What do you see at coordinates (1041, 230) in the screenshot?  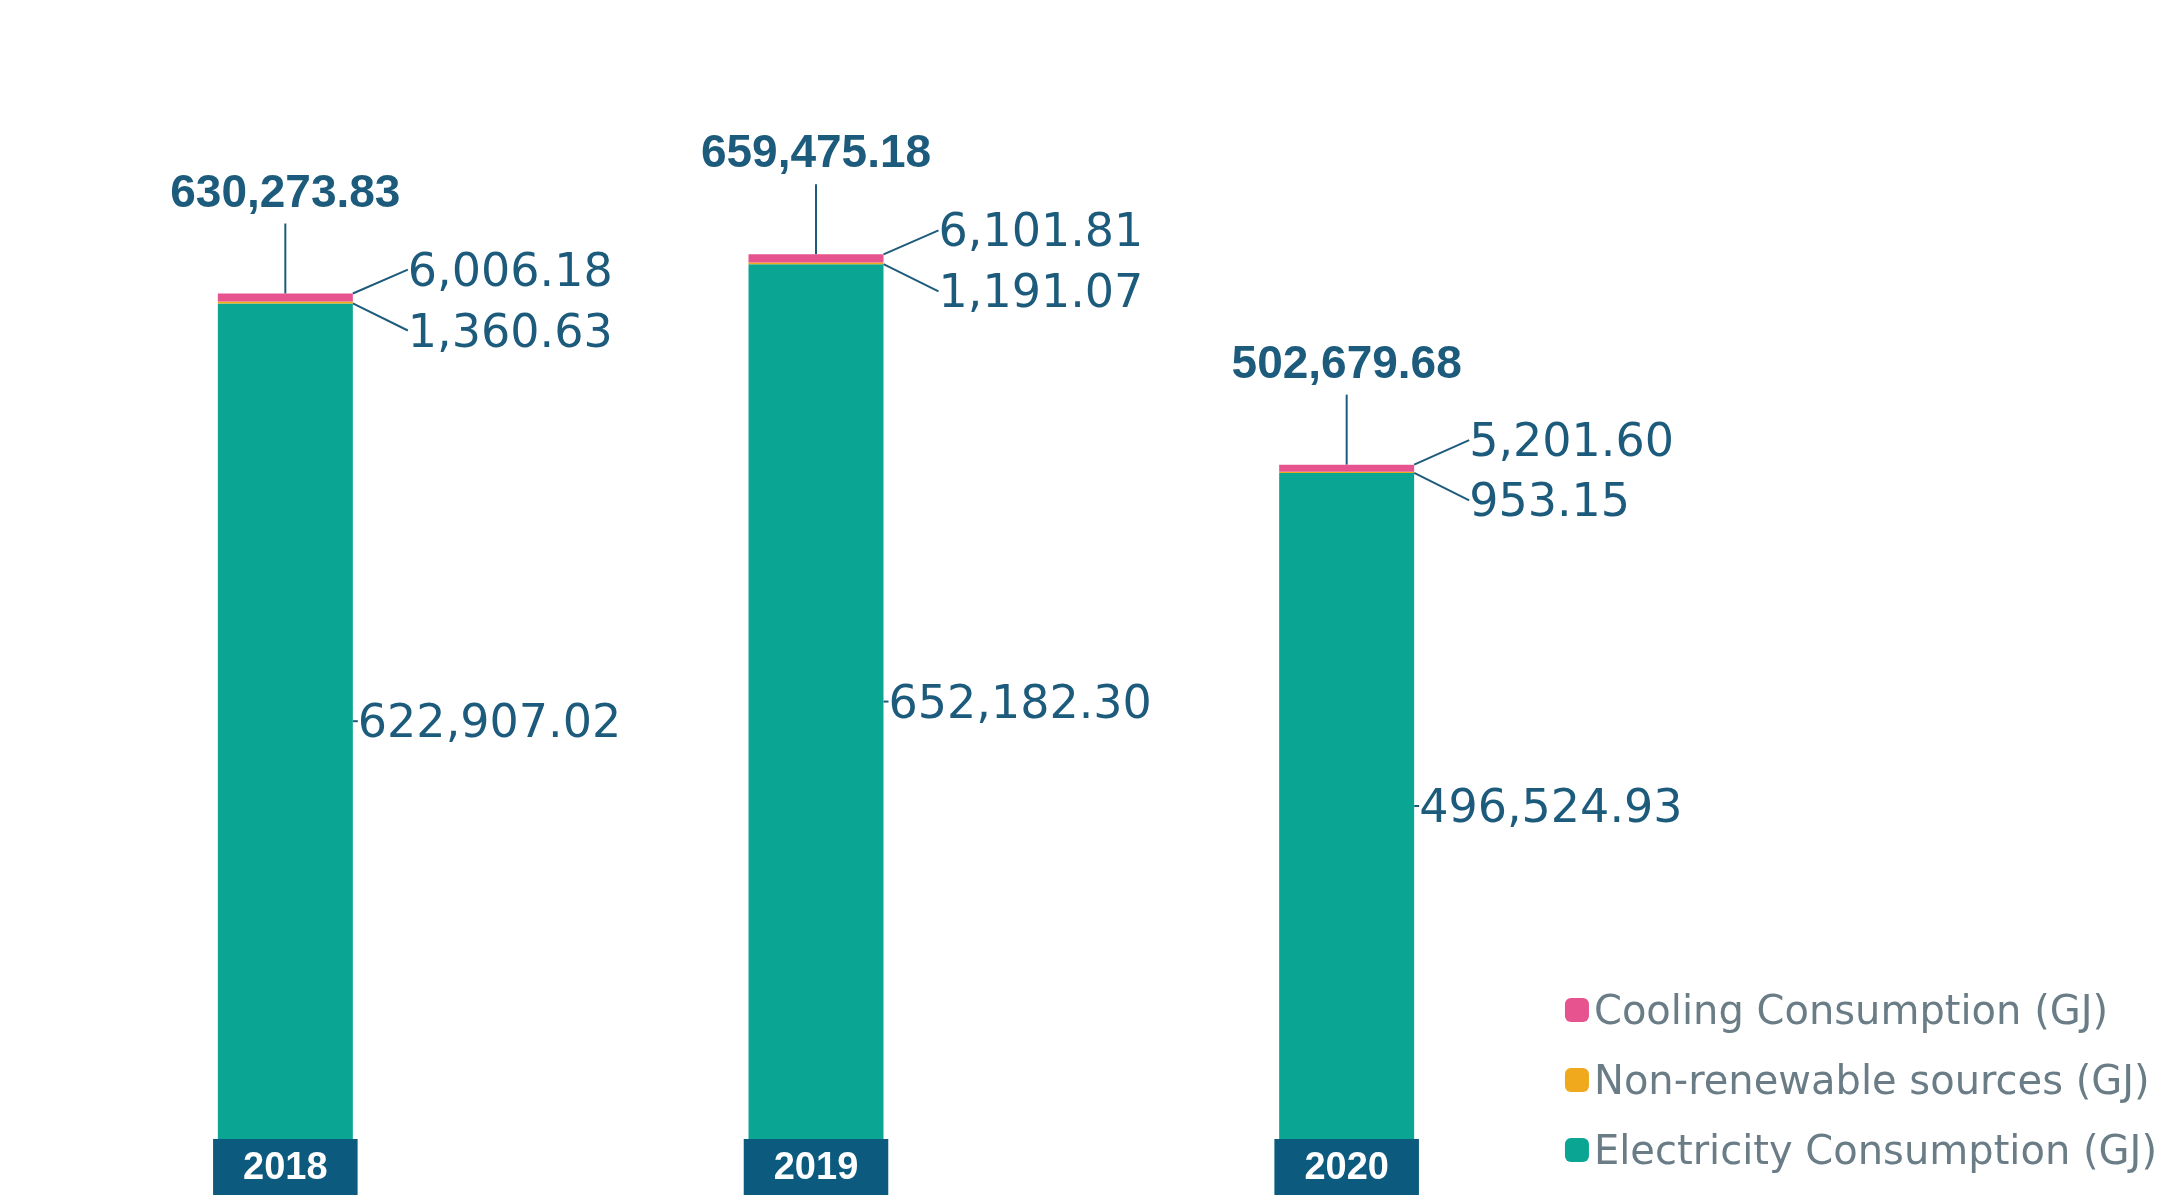 I see `data-label: 6,101.81` at bounding box center [1041, 230].